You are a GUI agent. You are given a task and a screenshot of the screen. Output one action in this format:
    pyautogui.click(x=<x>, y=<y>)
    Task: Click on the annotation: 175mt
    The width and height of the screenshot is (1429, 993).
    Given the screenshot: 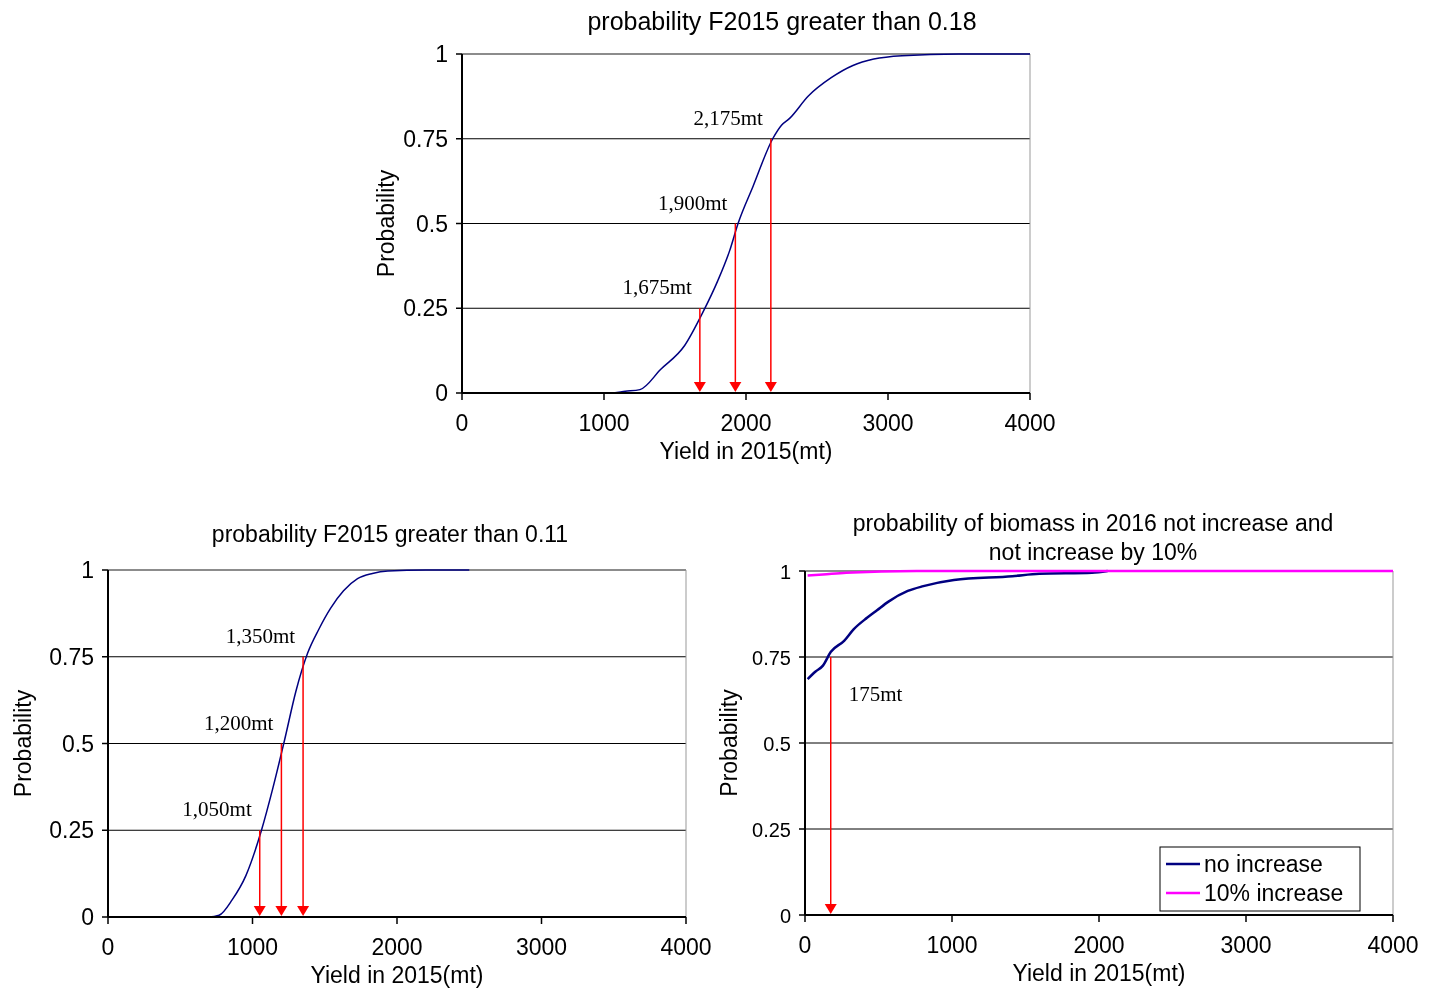 What is the action you would take?
    pyautogui.click(x=875, y=694)
    